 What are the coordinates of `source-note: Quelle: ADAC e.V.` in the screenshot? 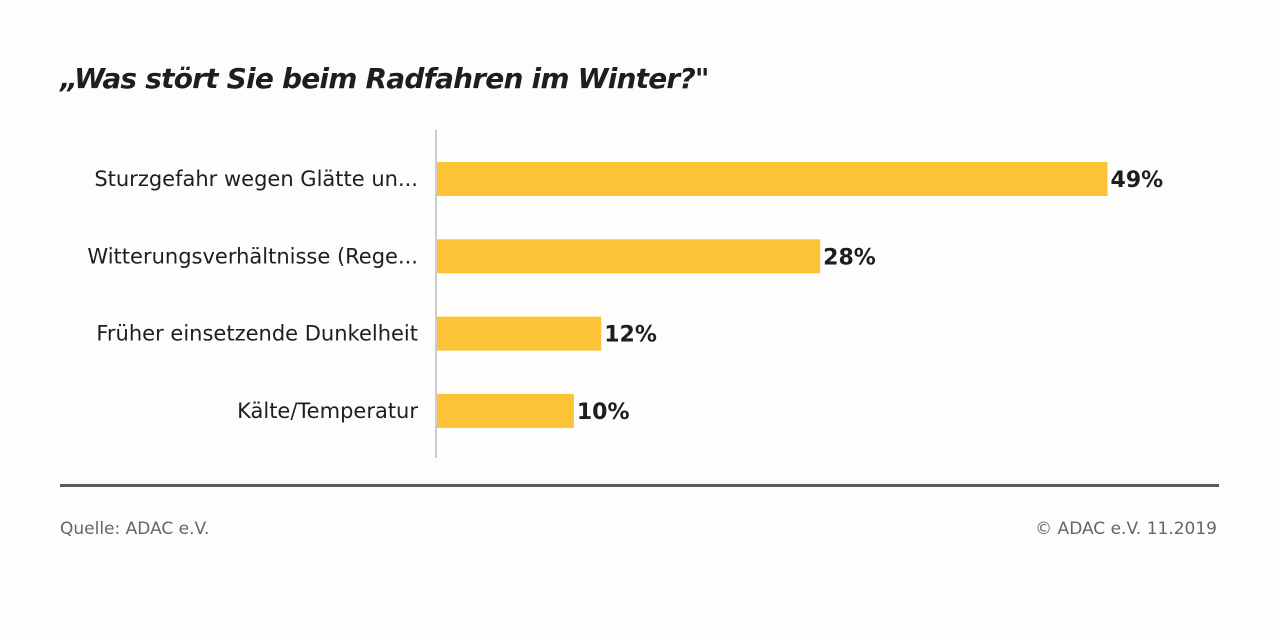 It's located at (135, 529).